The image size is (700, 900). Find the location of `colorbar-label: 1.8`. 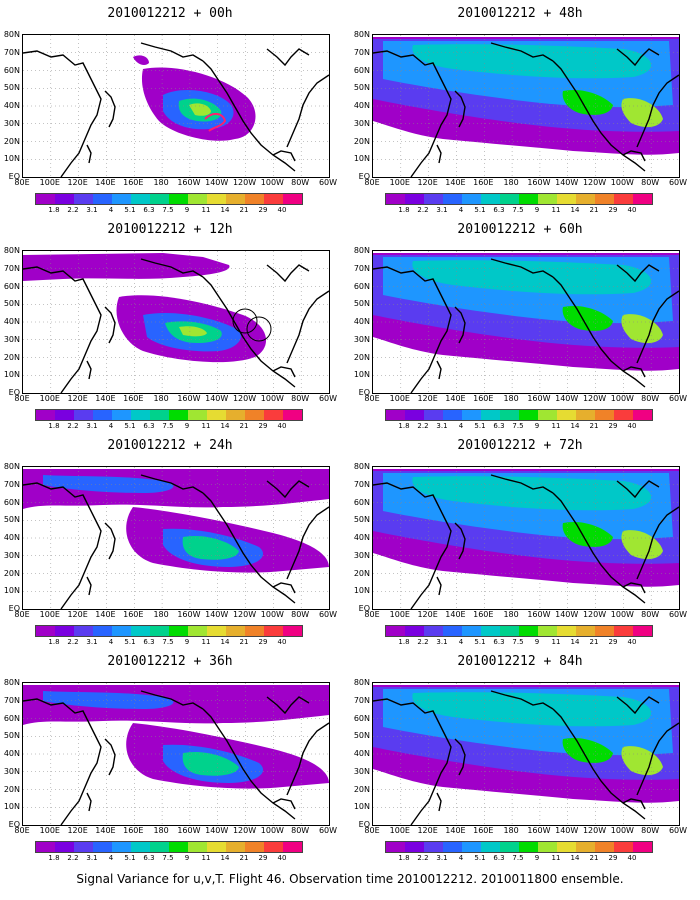

colorbar-label: 1.8 is located at coordinates (404, 642).